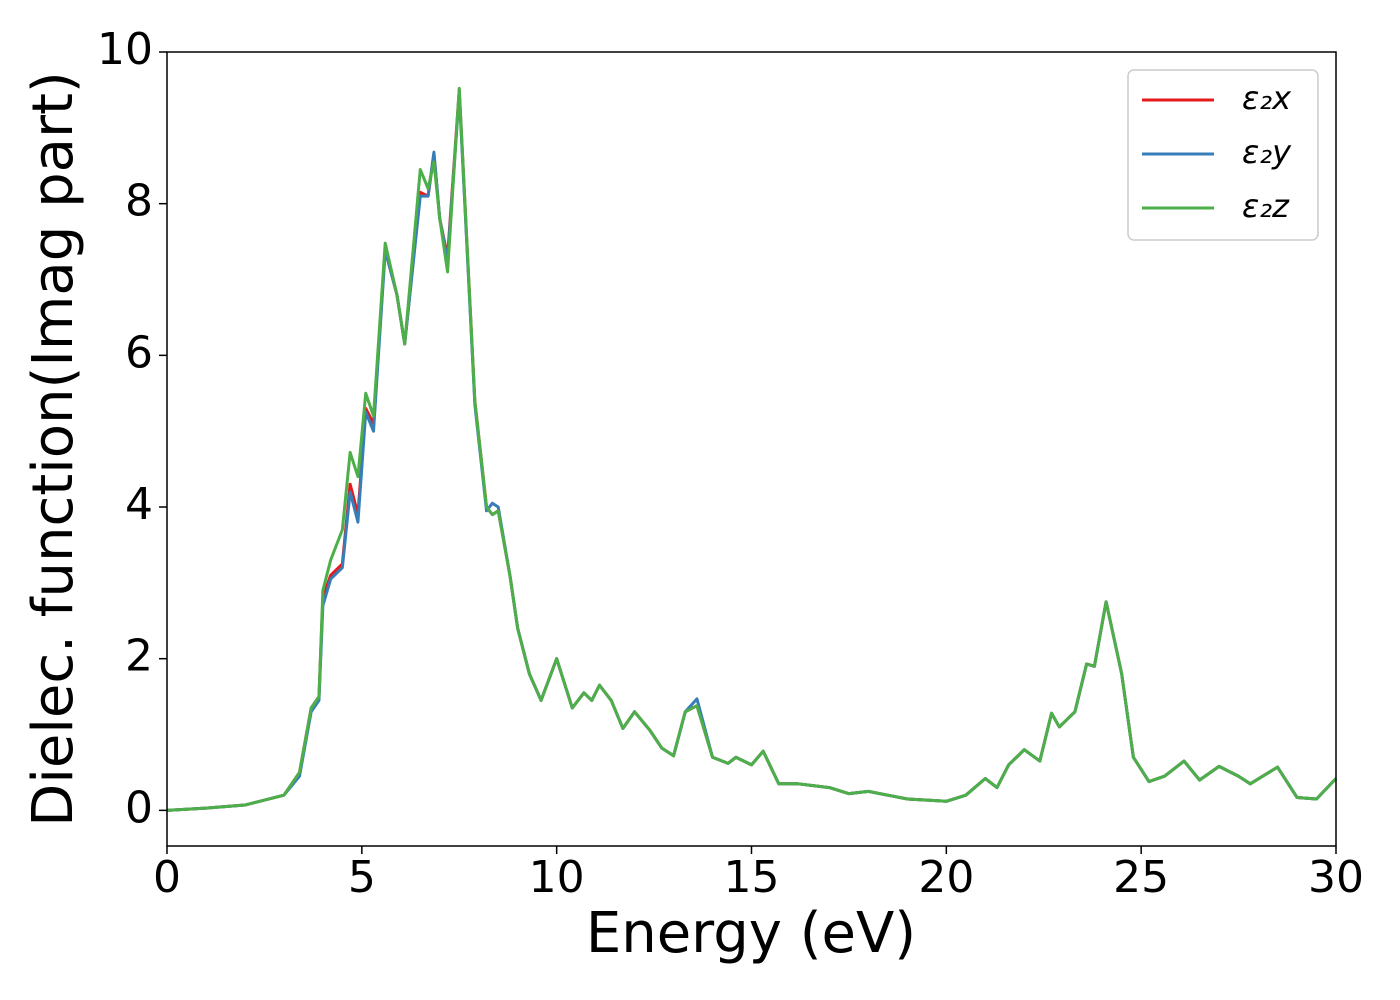 This screenshot has height=1000, width=1400. I want to click on legend-label: ε₂z, so click(1266, 206).